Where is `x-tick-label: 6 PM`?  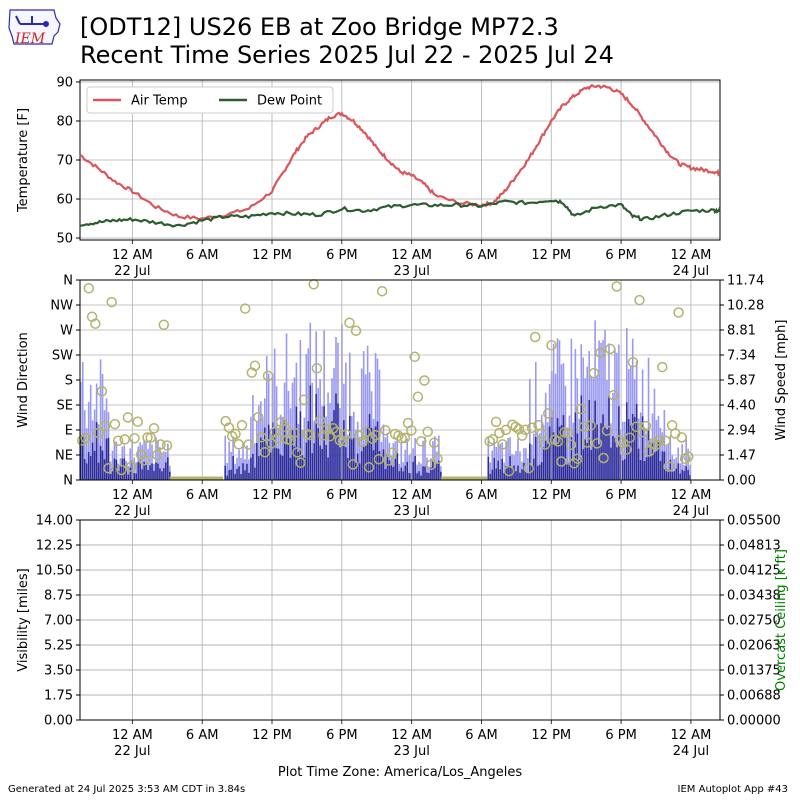 x-tick-label: 6 PM is located at coordinates (341, 735).